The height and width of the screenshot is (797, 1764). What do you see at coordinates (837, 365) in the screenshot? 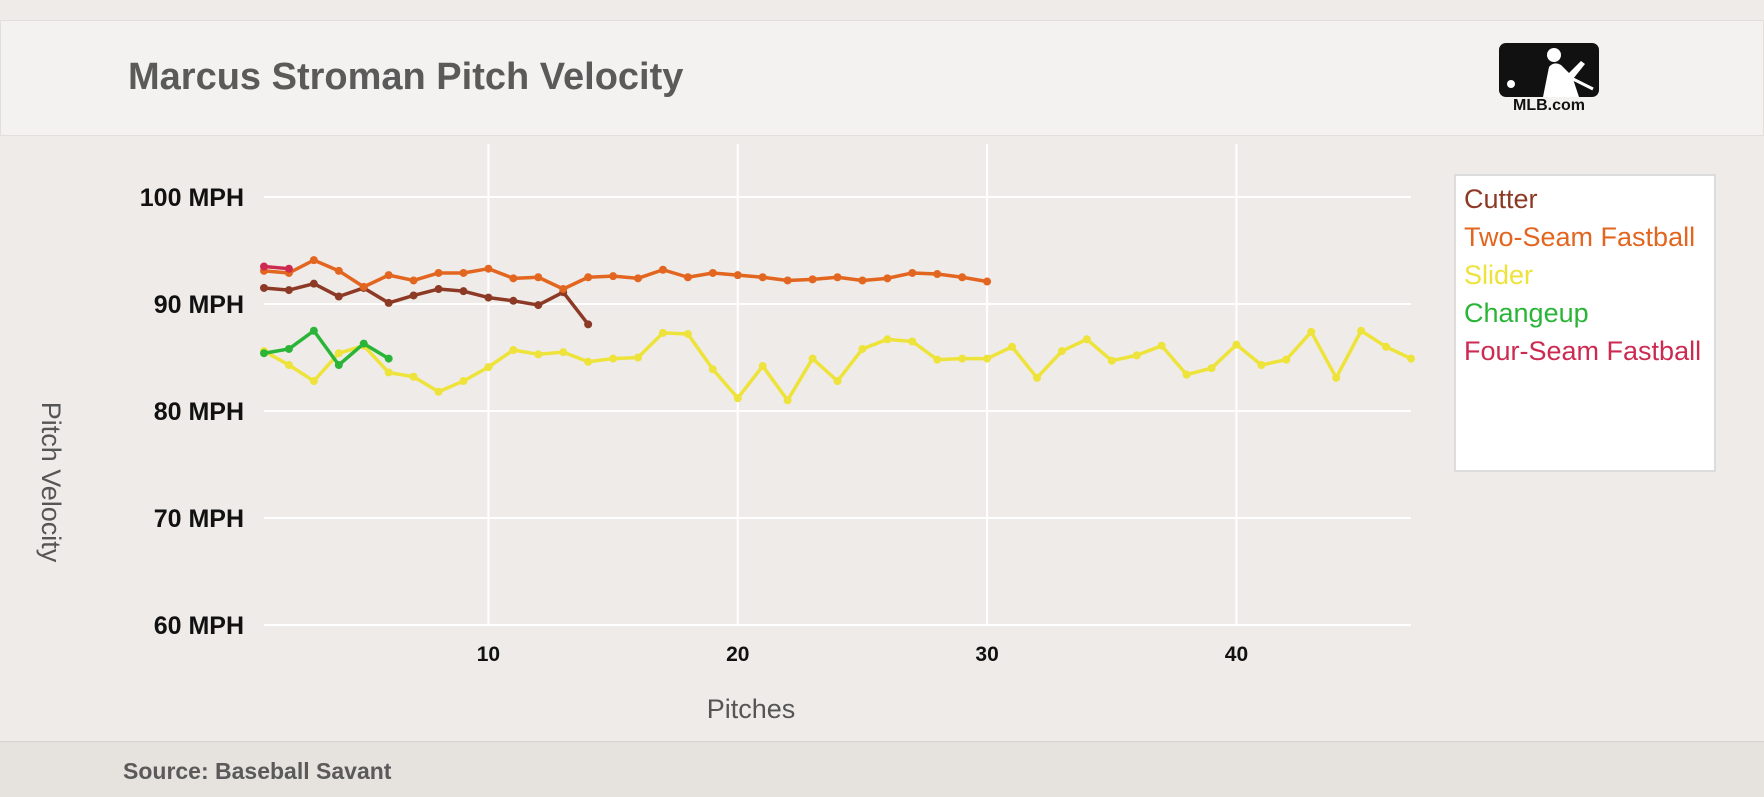
I see `series-slider` at bounding box center [837, 365].